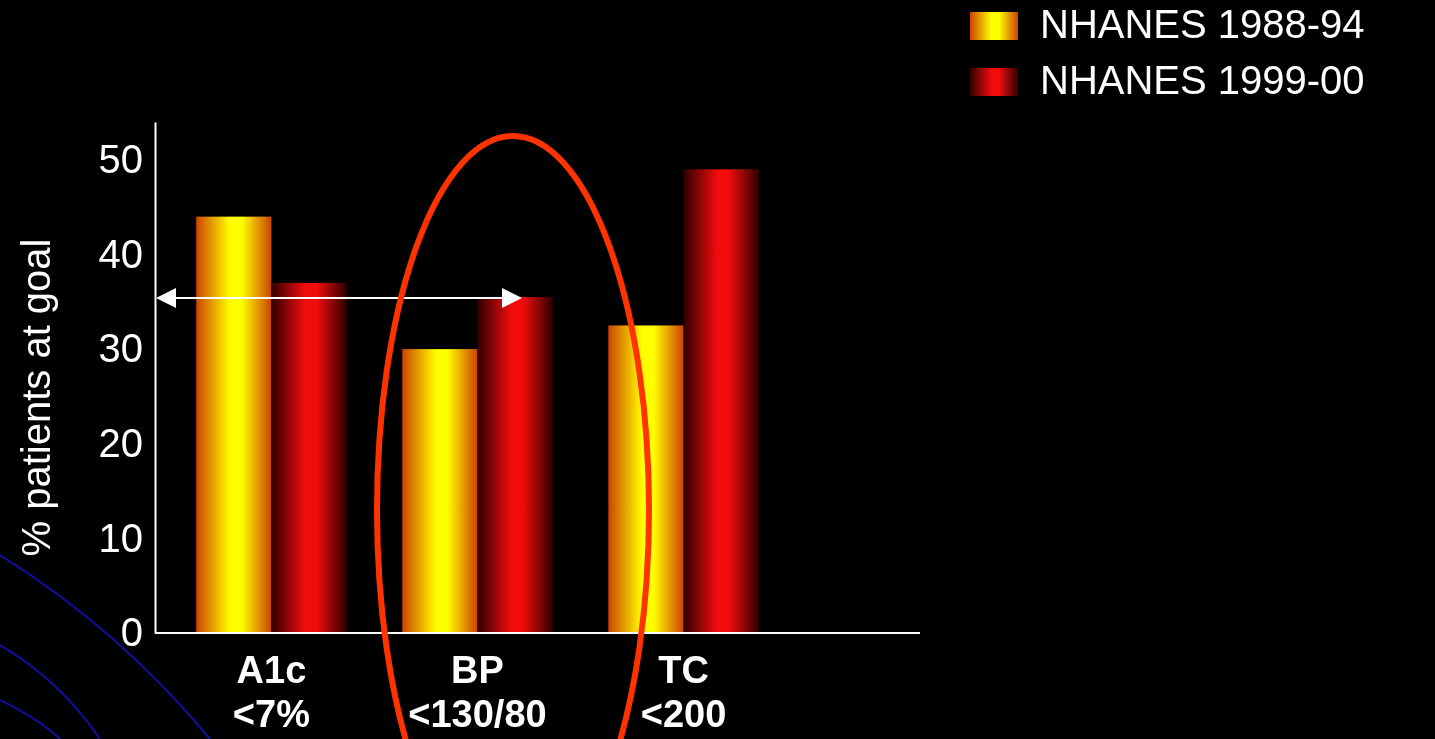 The image size is (1435, 739). What do you see at coordinates (120, 348) in the screenshot?
I see `y-tick-label: 30` at bounding box center [120, 348].